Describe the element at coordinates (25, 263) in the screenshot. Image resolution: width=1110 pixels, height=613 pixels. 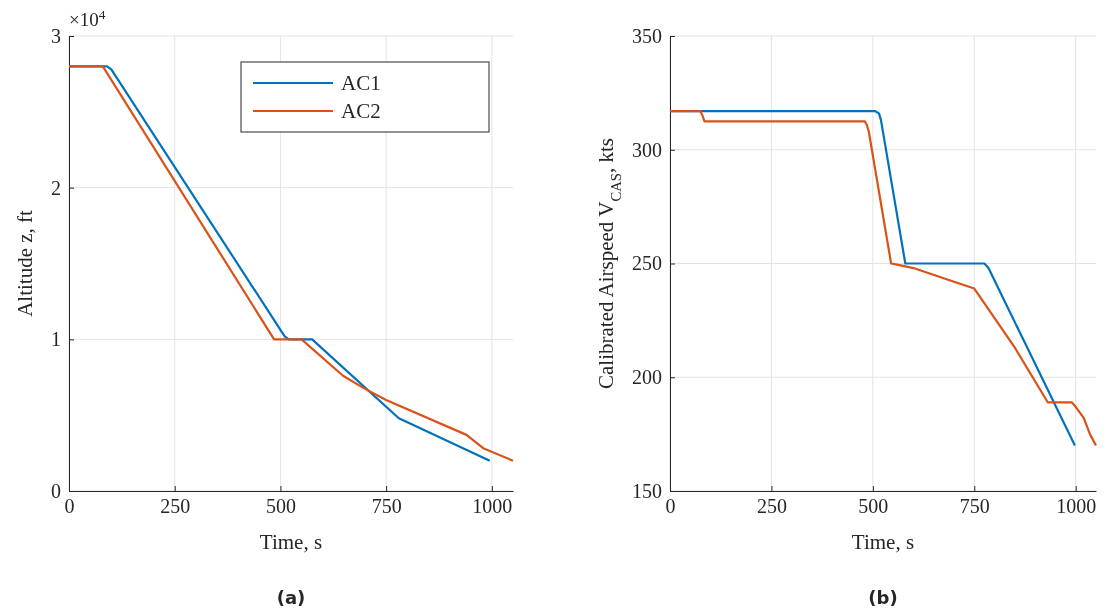
I see `y-axis-title: Altitude z, ft` at that location.